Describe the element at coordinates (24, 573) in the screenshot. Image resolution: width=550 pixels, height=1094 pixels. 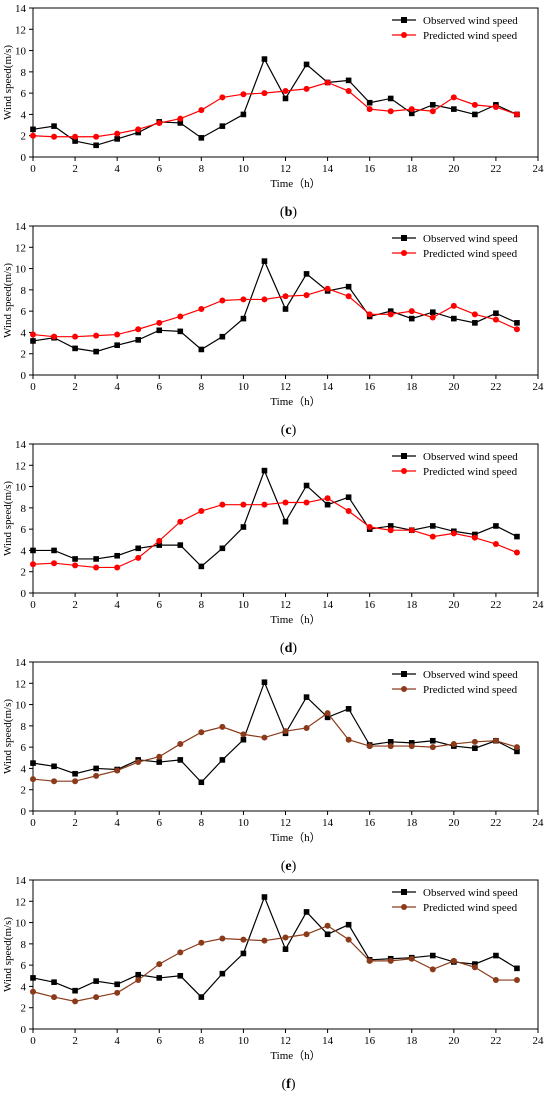
I see `y-tick-label: 2` at that location.